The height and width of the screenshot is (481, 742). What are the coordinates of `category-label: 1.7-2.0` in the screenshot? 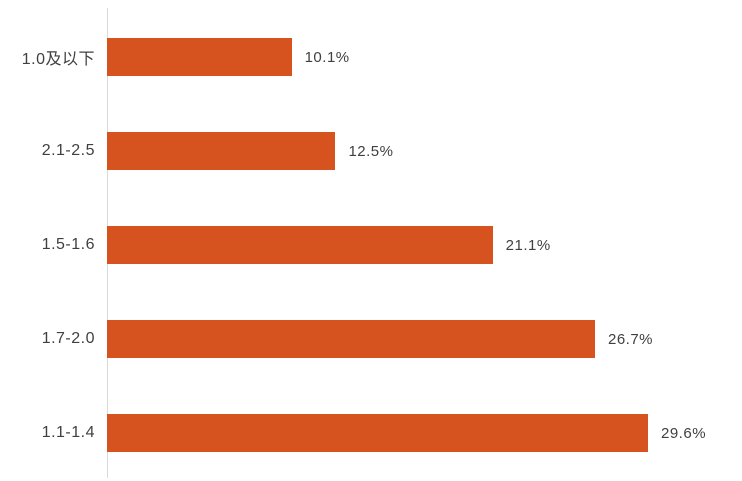 It's located at (68, 338).